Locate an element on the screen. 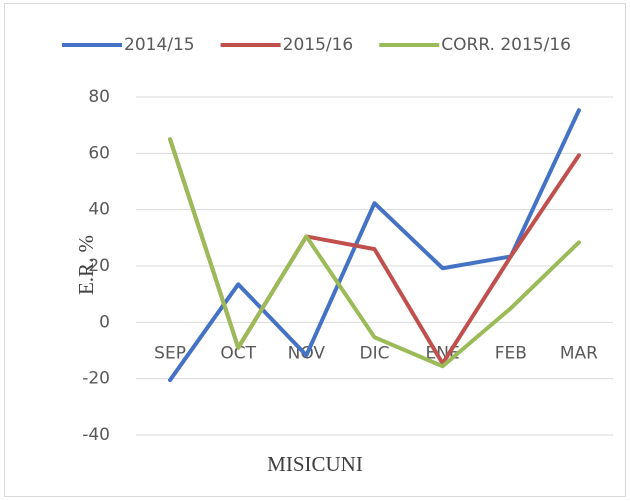 This screenshot has width=630, height=501. y-tick-label: 0 is located at coordinates (104, 322).